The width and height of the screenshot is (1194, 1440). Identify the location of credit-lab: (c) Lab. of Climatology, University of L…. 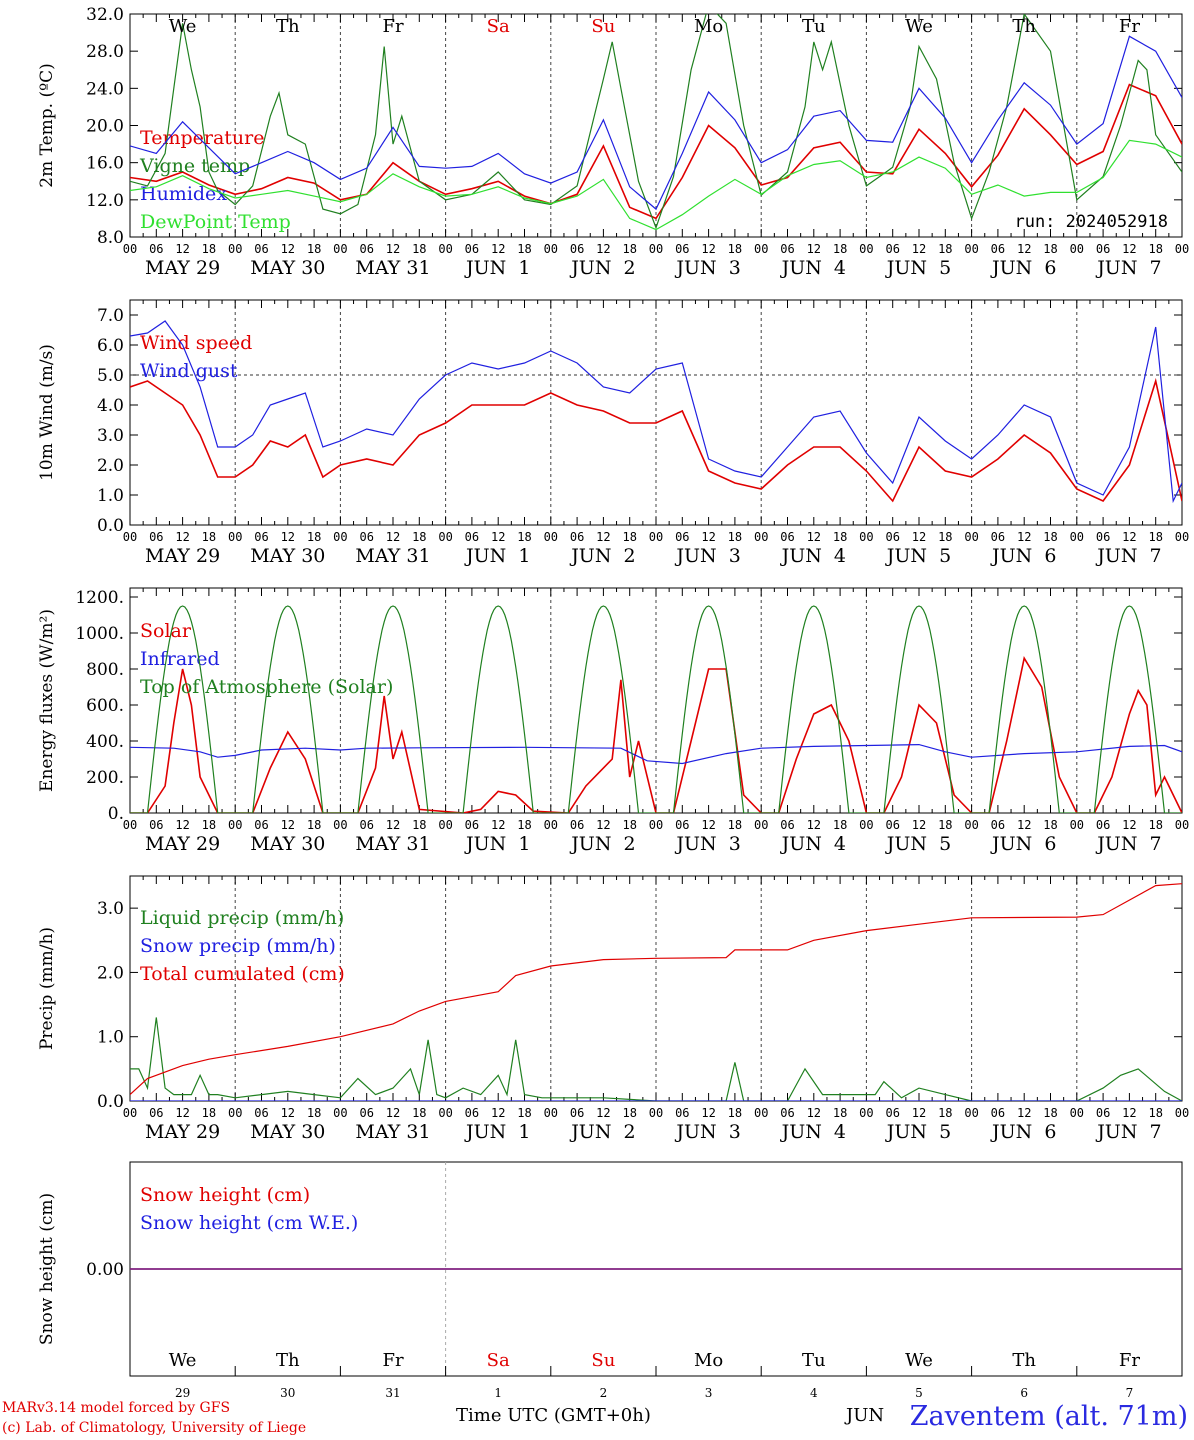
(154, 1428).